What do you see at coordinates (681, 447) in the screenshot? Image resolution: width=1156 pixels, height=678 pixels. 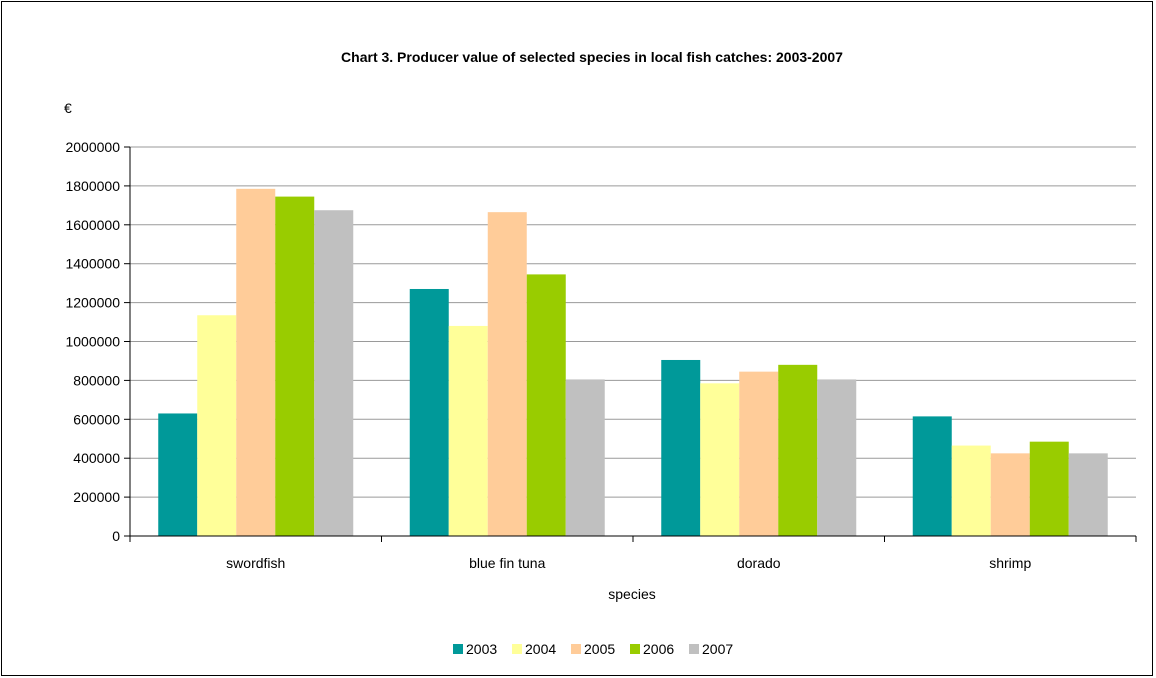 I see `bar-2003-dorado` at bounding box center [681, 447].